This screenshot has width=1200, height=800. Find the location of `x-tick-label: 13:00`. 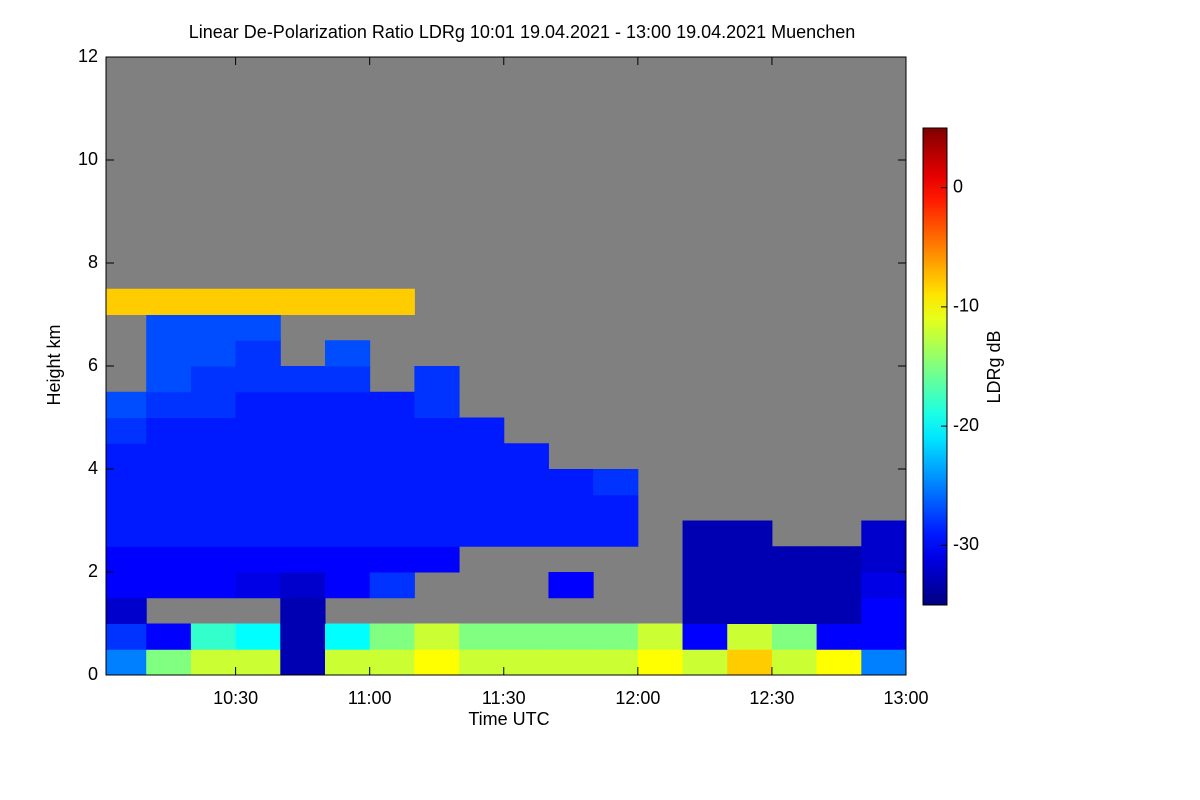

x-tick-label: 13:00 is located at coordinates (905, 698).